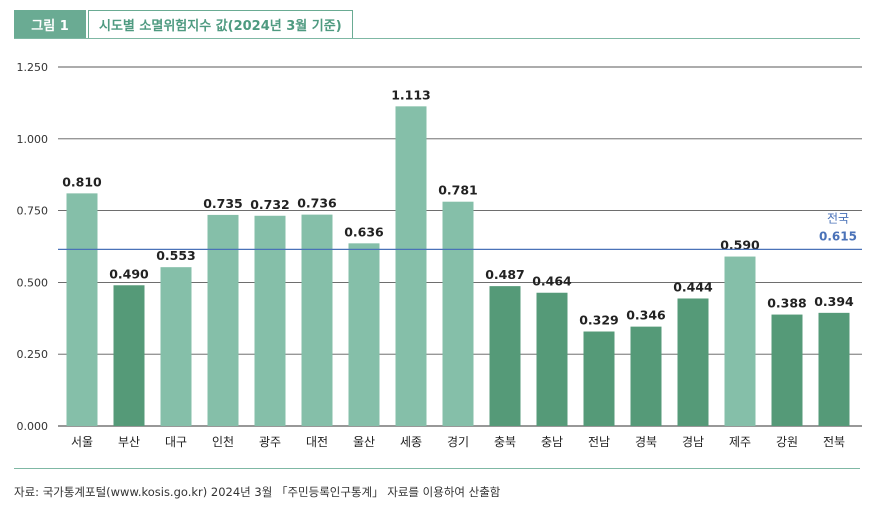  What do you see at coordinates (50, 24) in the screenshot?
I see `figure-number-badge: 그림 1` at bounding box center [50, 24].